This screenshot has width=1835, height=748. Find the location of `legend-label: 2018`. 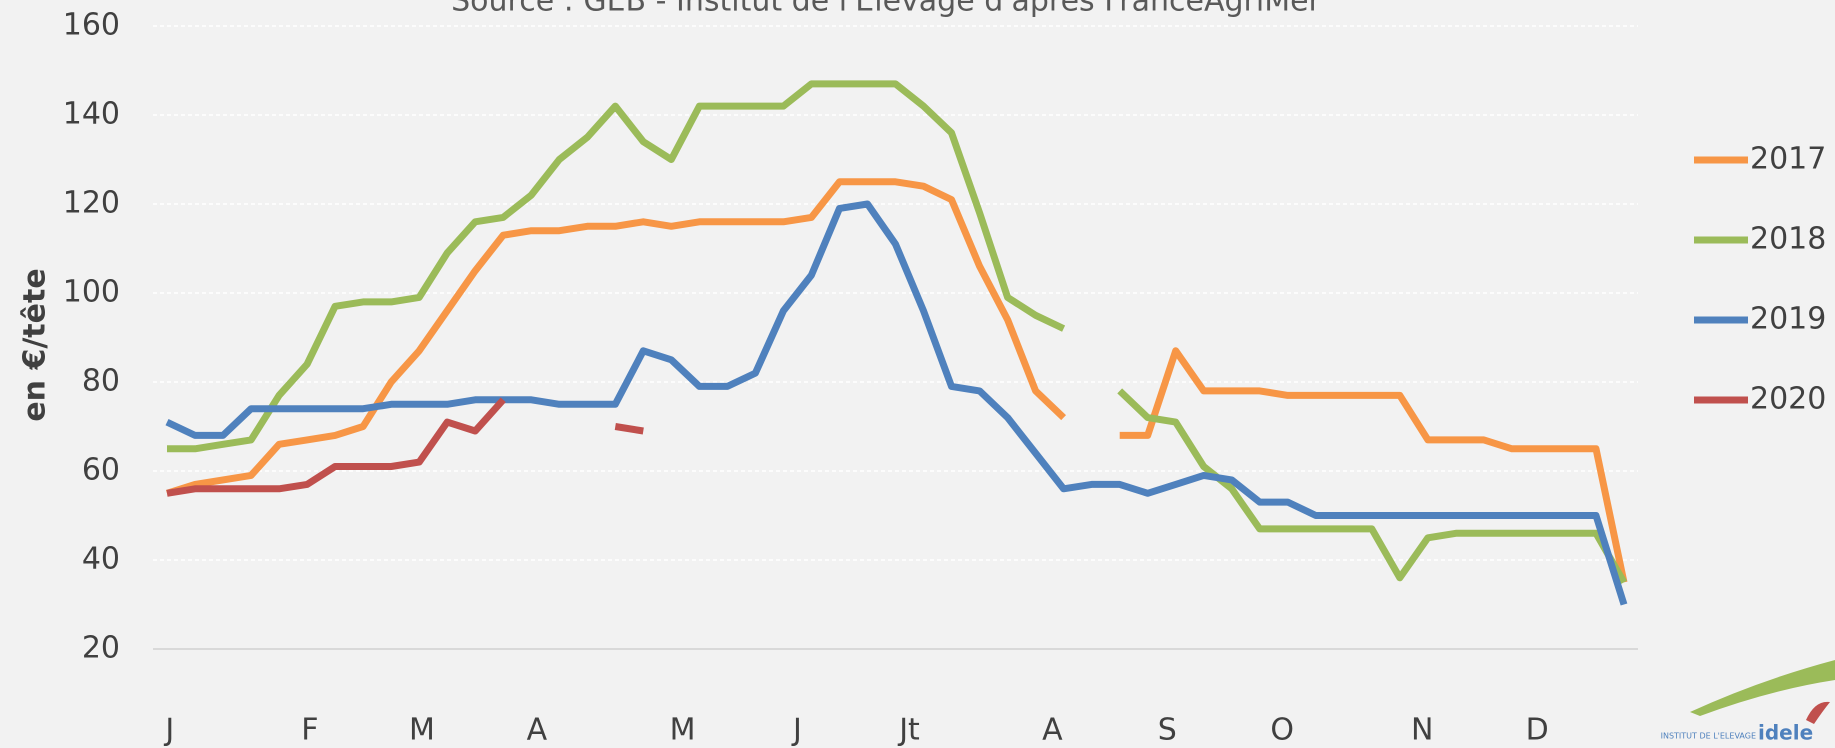

legend-label: 2018 is located at coordinates (1788, 239).